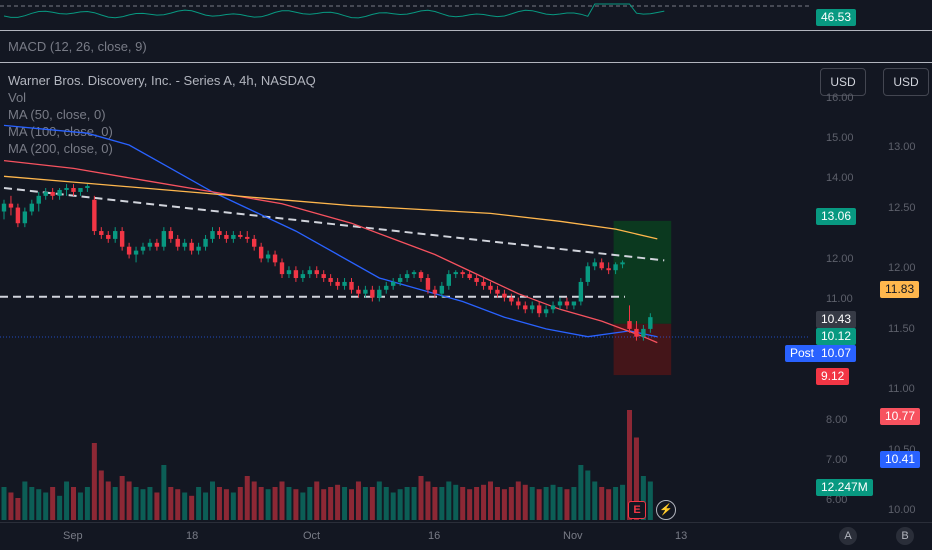 This screenshot has height=550, width=932. What do you see at coordinates (637, 510) in the screenshot?
I see `earnings-marker: E` at bounding box center [637, 510].